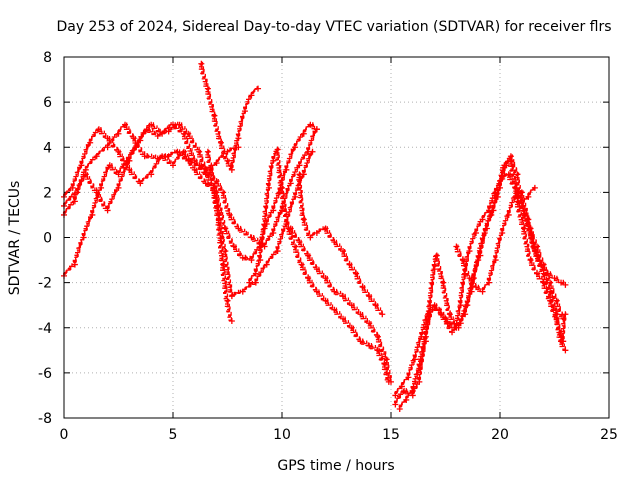 The width and height of the screenshot is (640, 480). I want to click on y-tick-label: -6, so click(45, 374).